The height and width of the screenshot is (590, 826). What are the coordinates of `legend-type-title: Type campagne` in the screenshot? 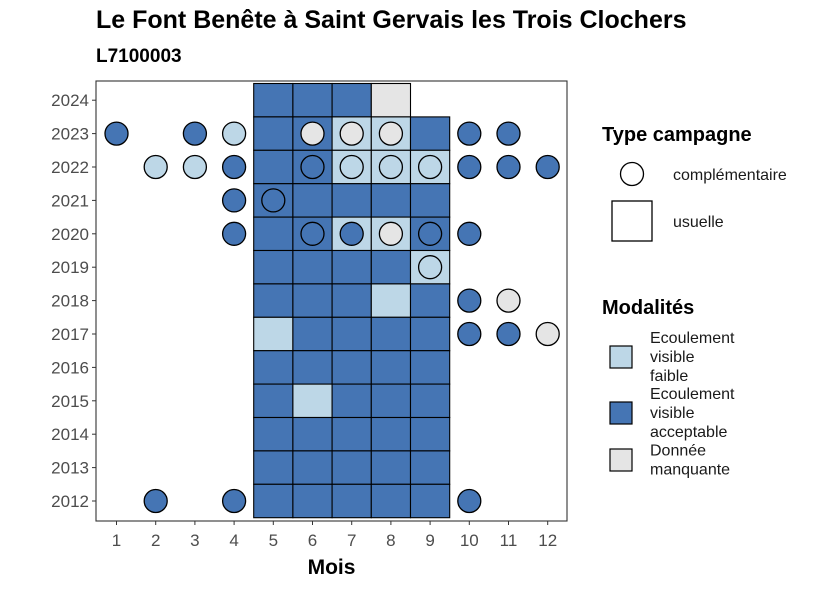 It's located at (677, 135).